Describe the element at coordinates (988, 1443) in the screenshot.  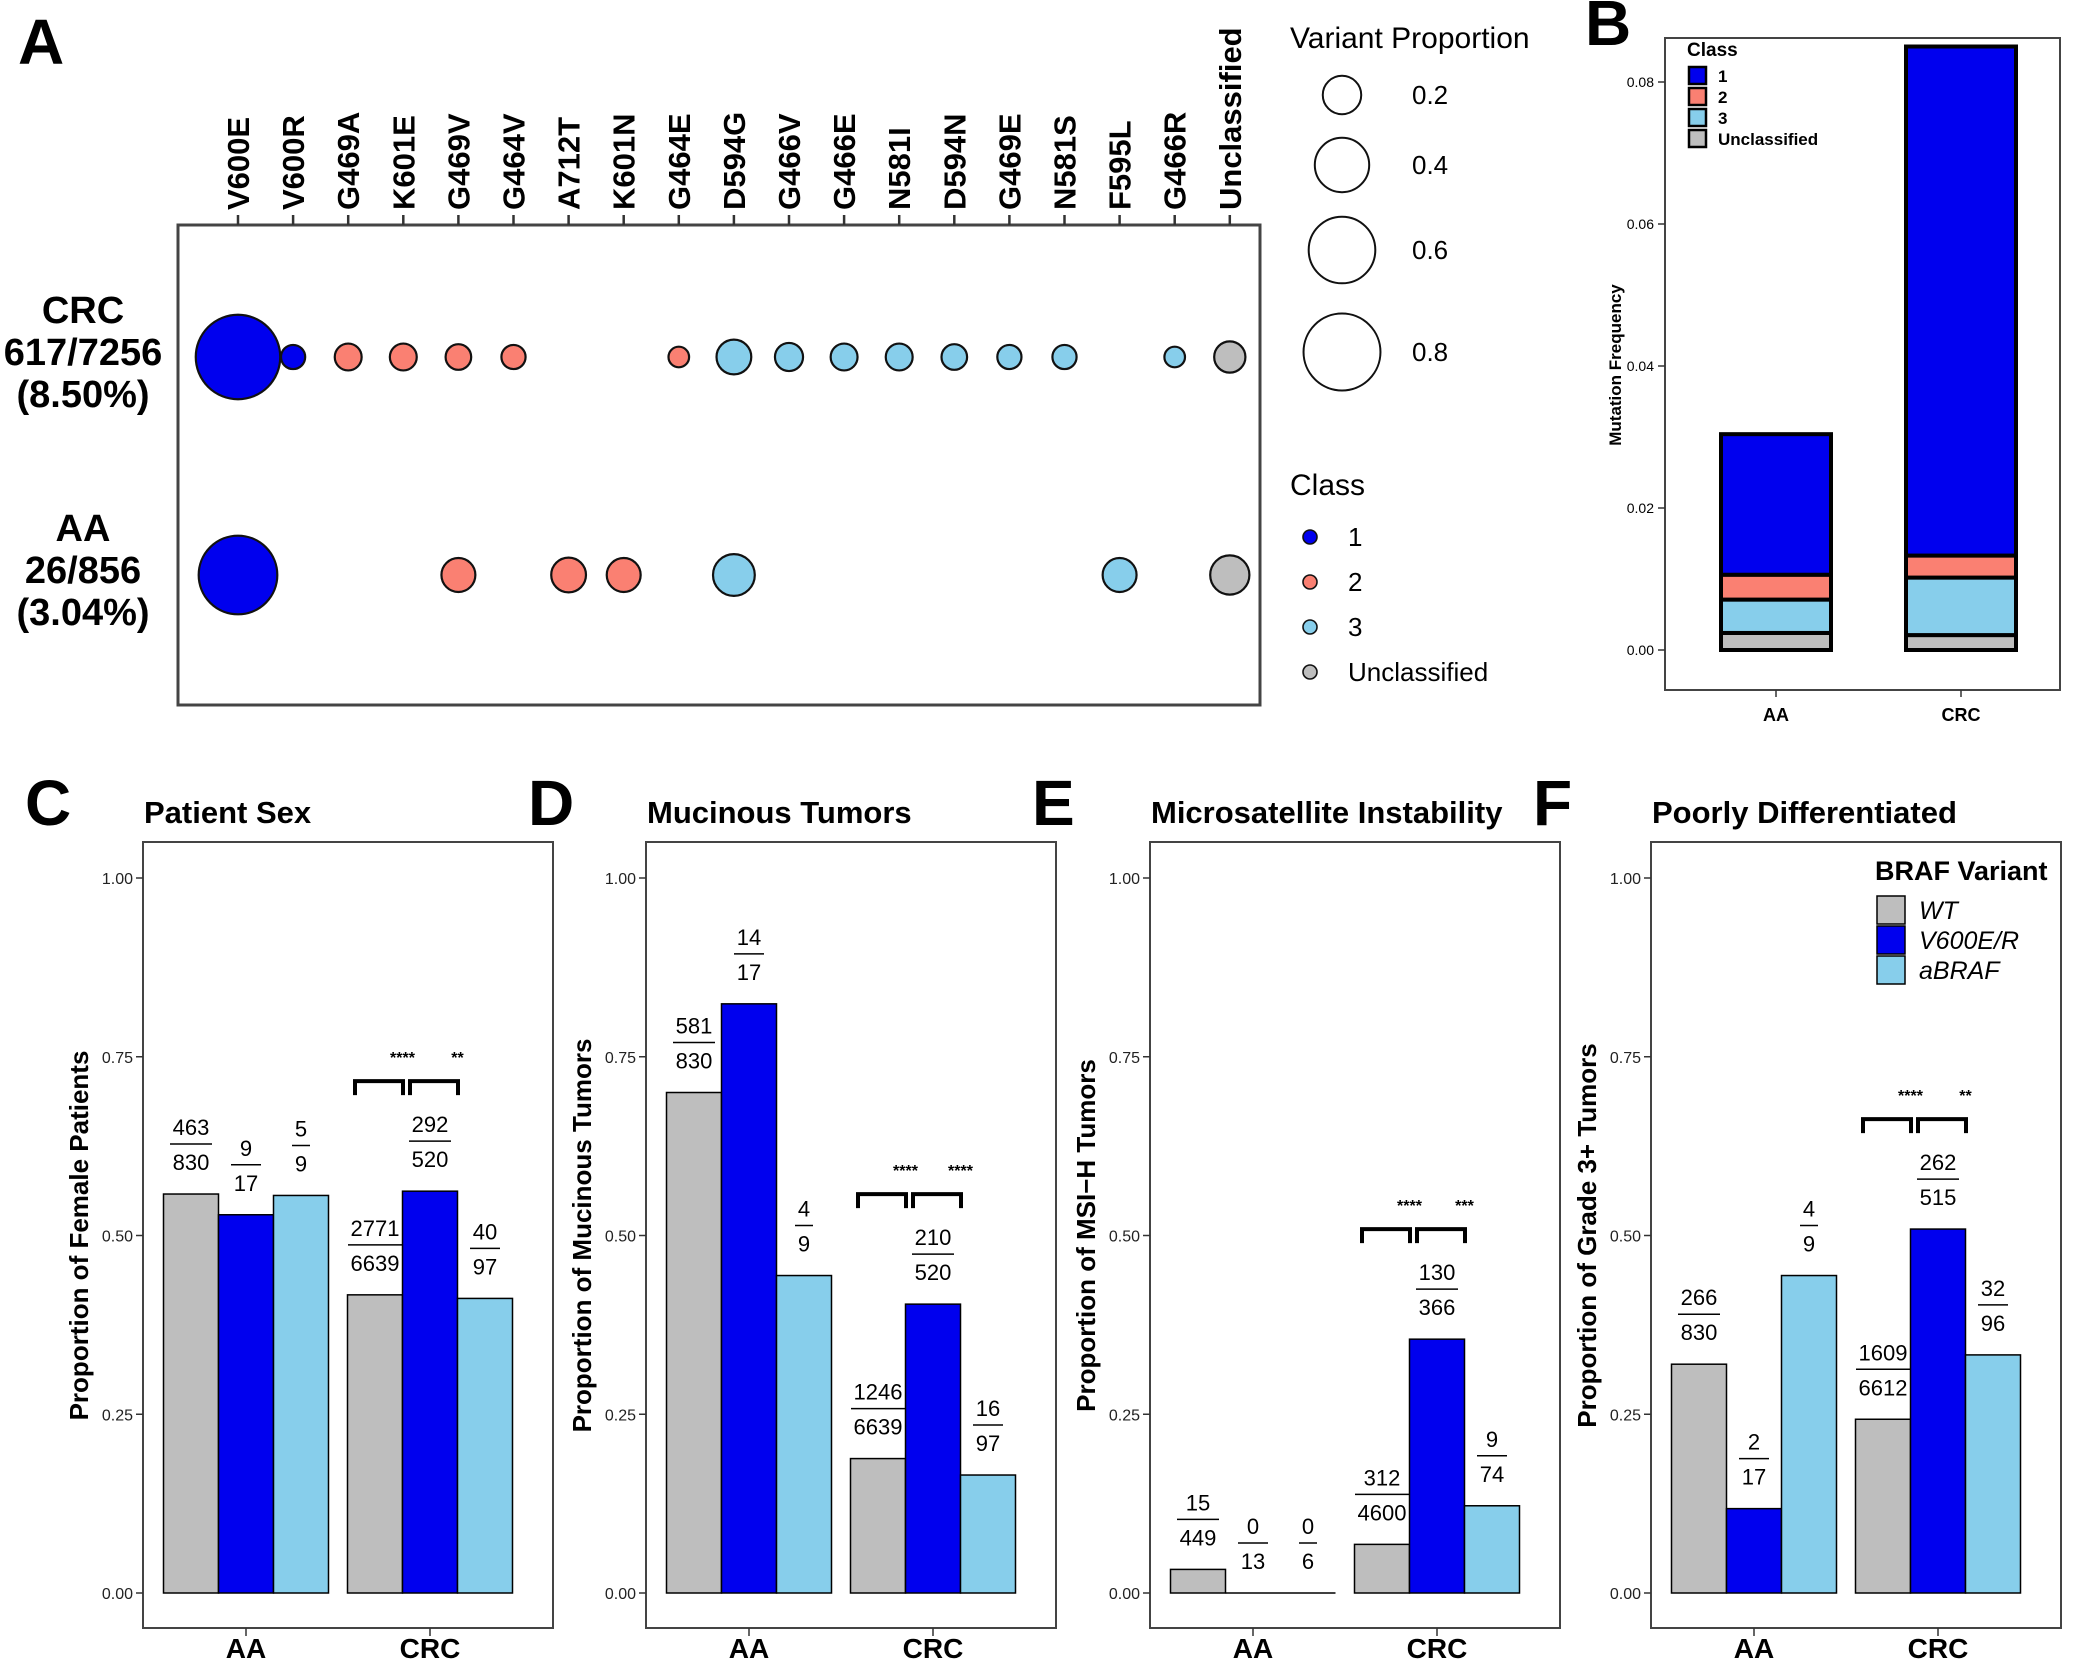
I see `fraction-denominator: 97` at that location.